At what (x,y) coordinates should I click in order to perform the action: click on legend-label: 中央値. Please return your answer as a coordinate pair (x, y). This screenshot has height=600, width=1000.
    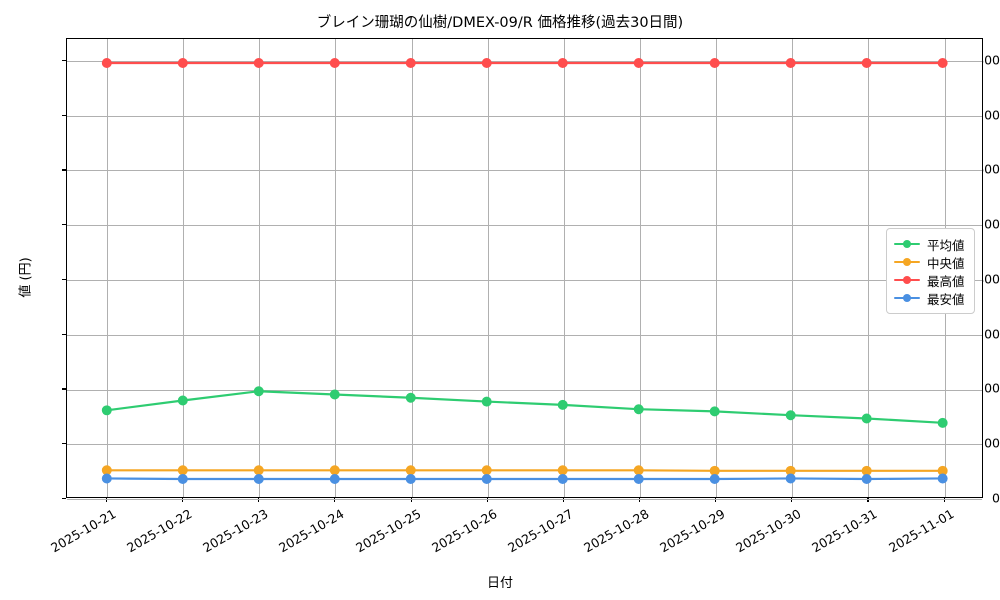
    Looking at the image, I should click on (946, 263).